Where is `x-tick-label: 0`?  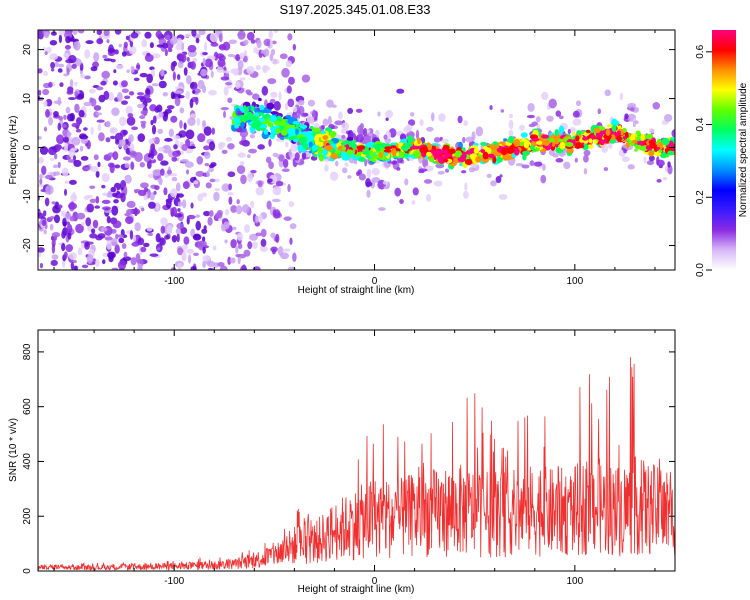
x-tick-label: 0 is located at coordinates (375, 281).